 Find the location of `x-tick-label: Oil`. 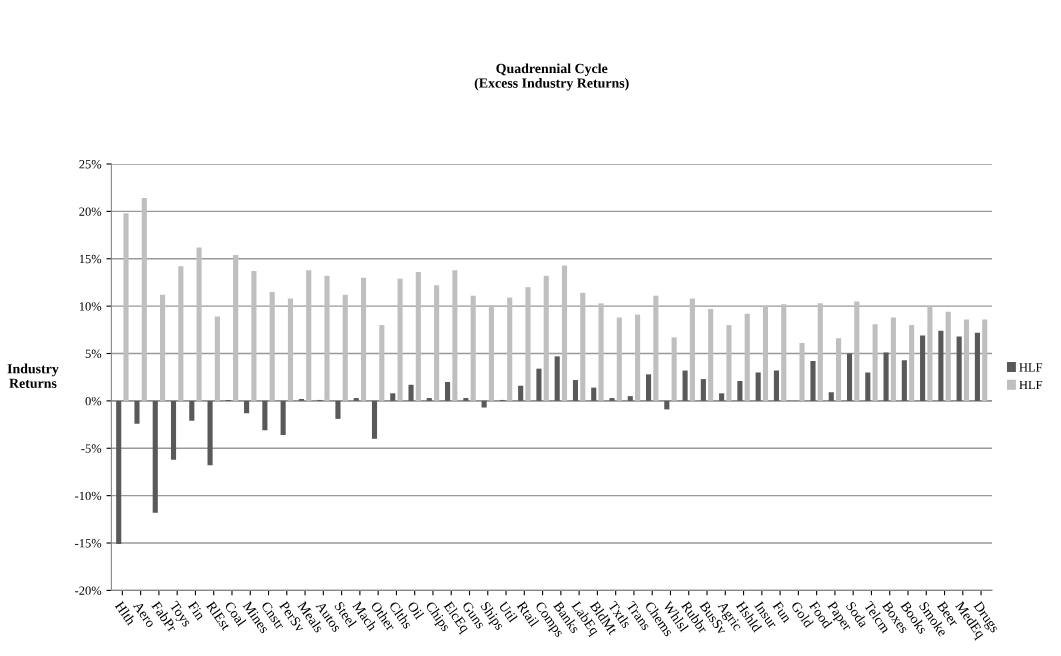

x-tick-label: Oil is located at coordinates (416, 610).